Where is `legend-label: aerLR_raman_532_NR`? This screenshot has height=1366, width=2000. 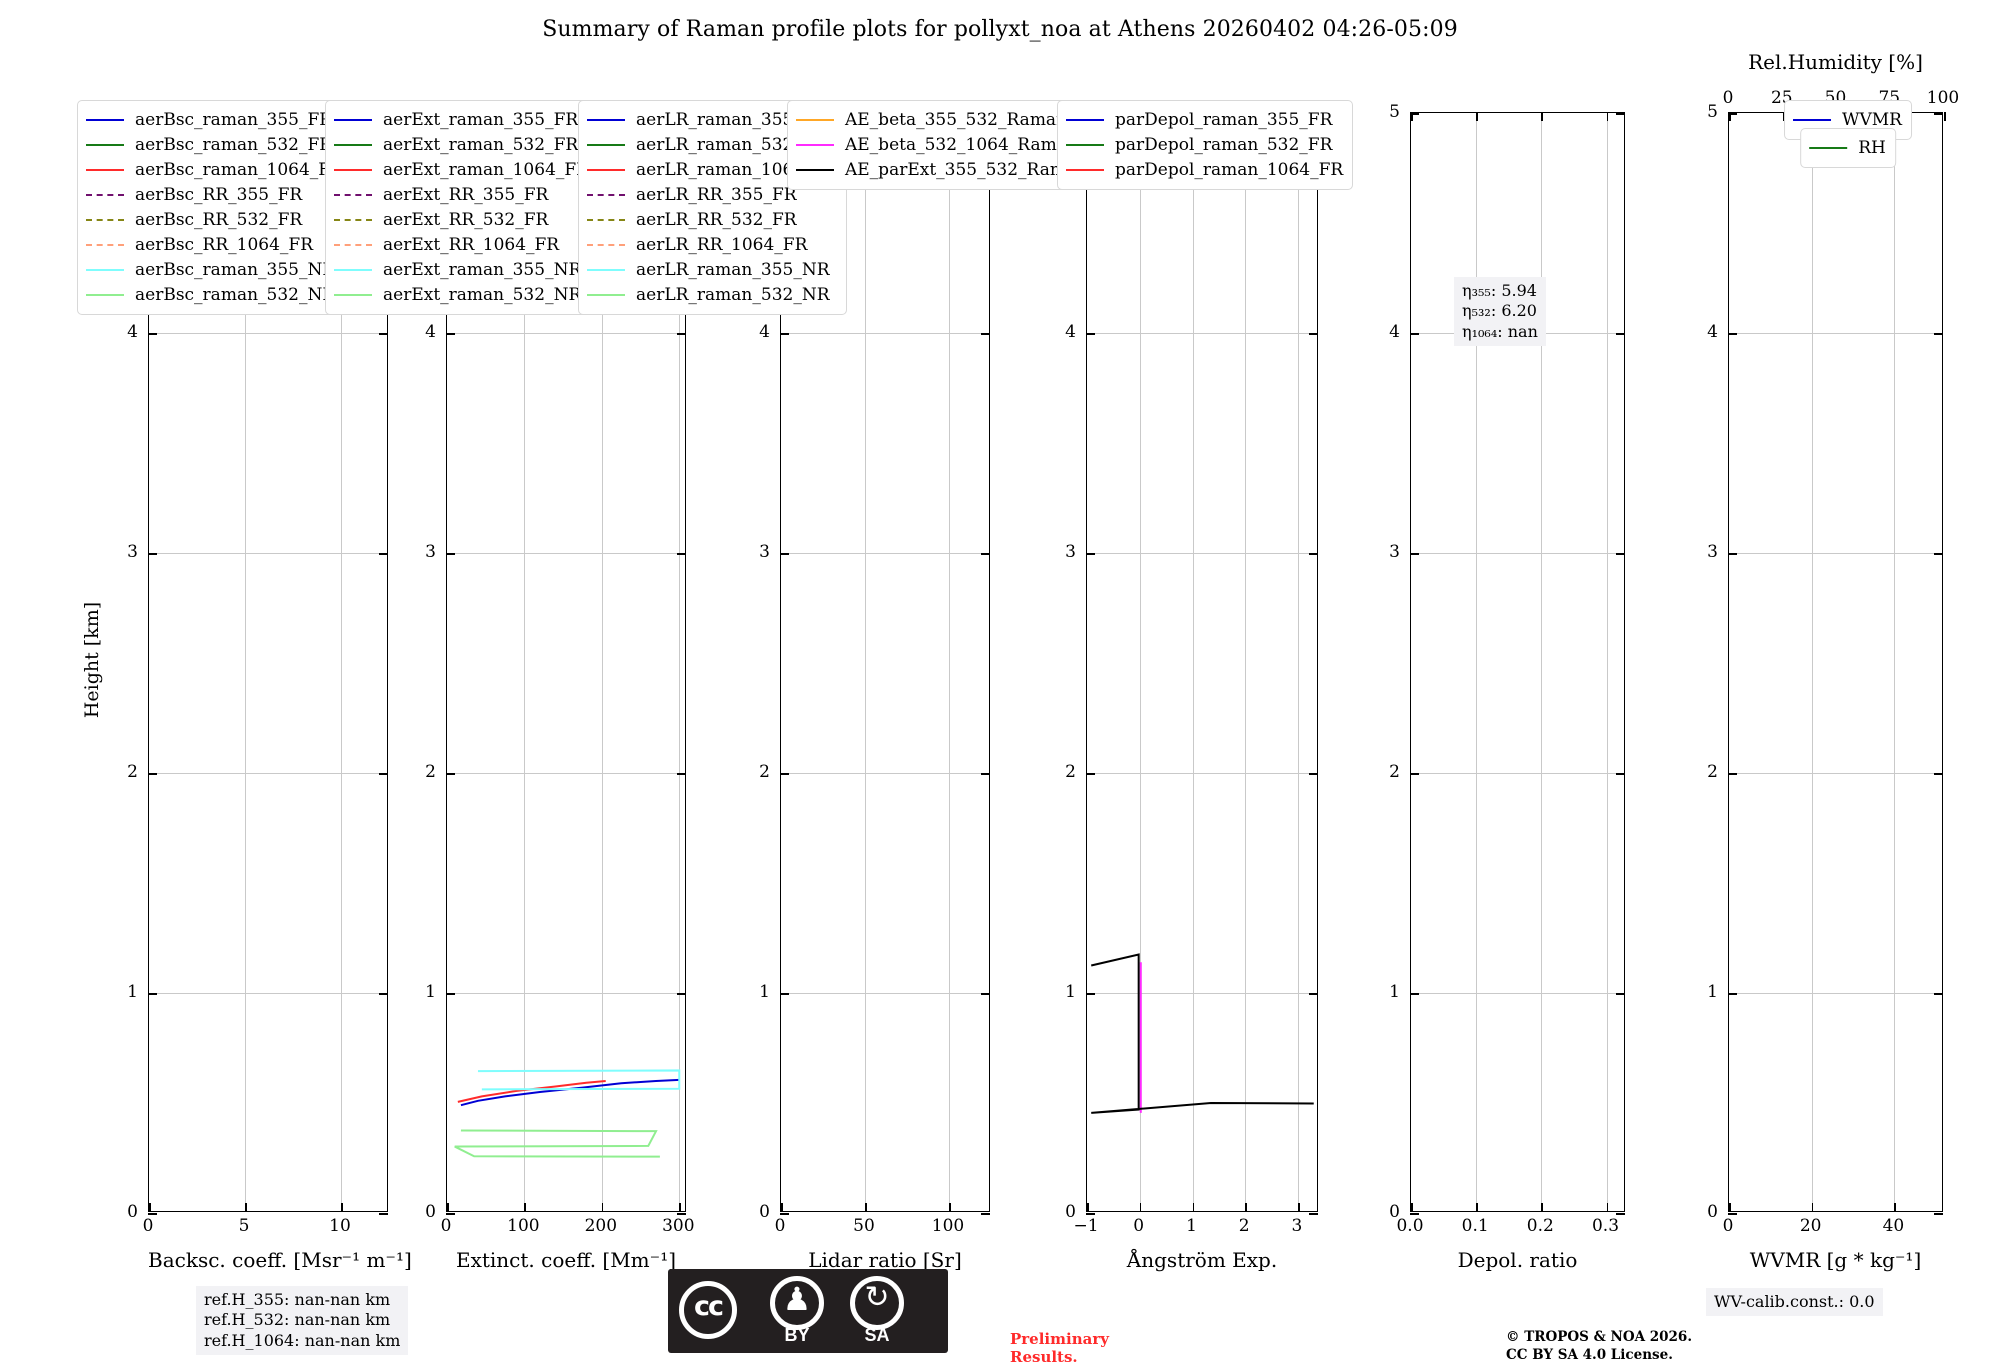
legend-label: aerLR_raman_532_NR is located at coordinates (733, 294).